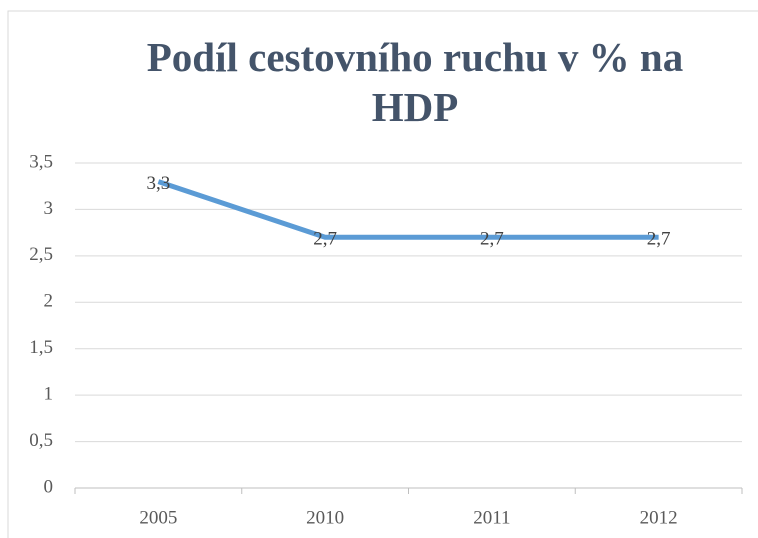  Describe the element at coordinates (158, 517) in the screenshot. I see `x-tick-label: 2005` at that location.